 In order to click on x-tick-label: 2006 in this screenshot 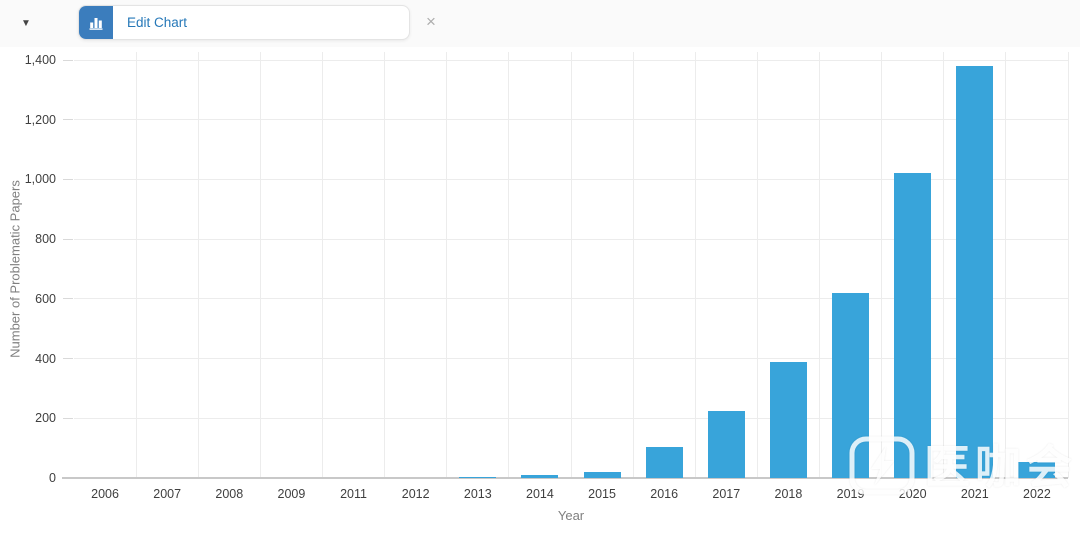, I will do `click(105, 494)`.